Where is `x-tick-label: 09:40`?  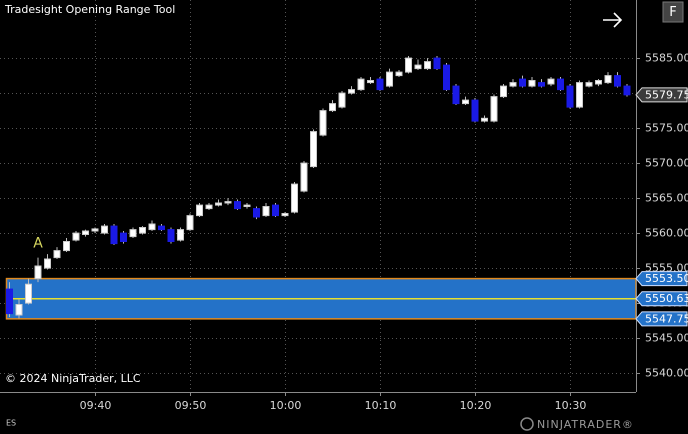
x-tick-label: 09:40 is located at coordinates (96, 405).